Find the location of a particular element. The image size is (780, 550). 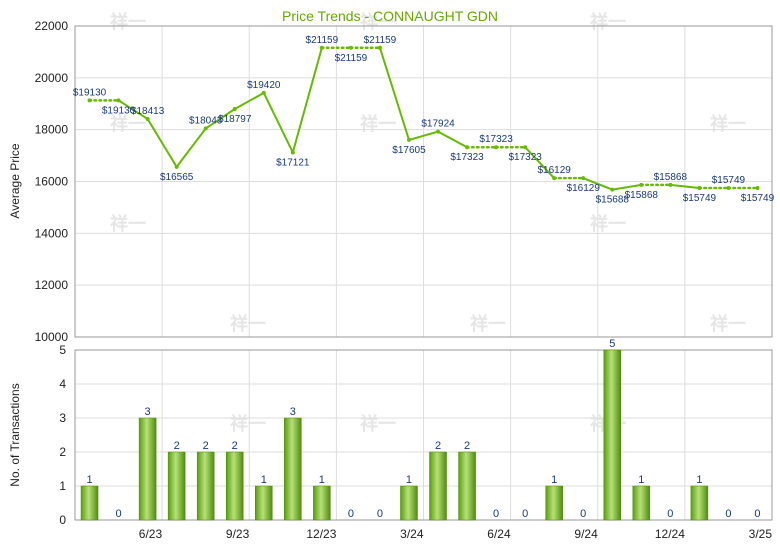

transactions-y-tick-label: 5 is located at coordinates (62, 350).